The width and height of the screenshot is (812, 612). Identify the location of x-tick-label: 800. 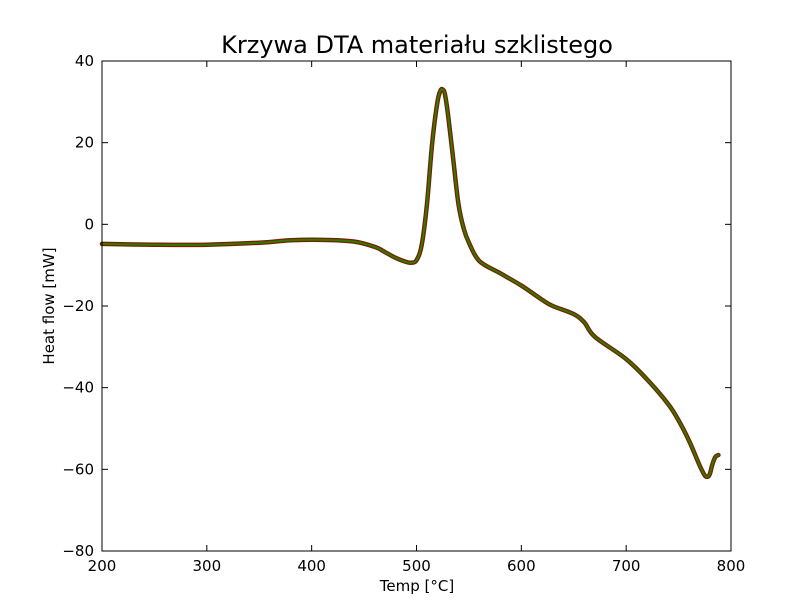
(731, 566).